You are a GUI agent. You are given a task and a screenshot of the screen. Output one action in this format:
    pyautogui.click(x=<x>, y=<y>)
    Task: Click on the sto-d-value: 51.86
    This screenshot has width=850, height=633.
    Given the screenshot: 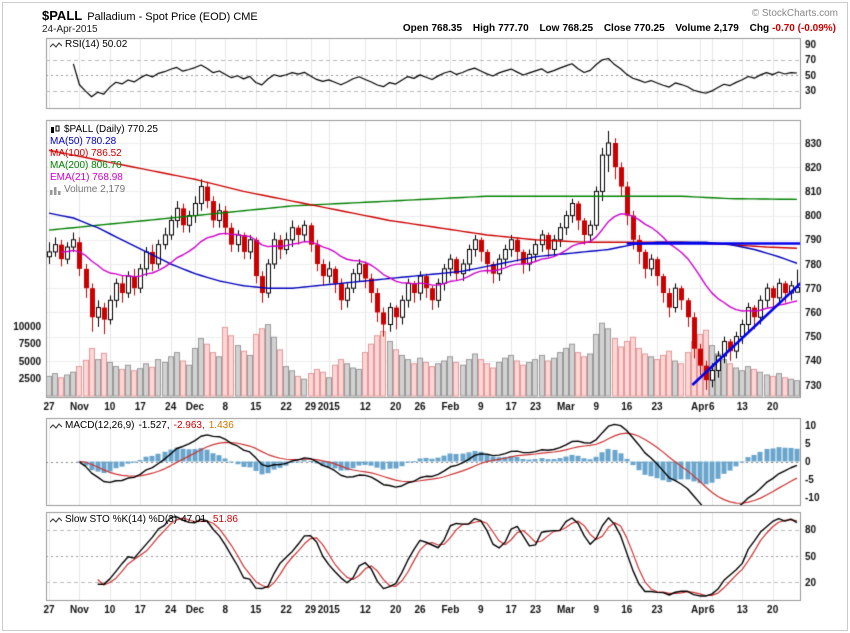 What is the action you would take?
    pyautogui.click(x=225, y=519)
    